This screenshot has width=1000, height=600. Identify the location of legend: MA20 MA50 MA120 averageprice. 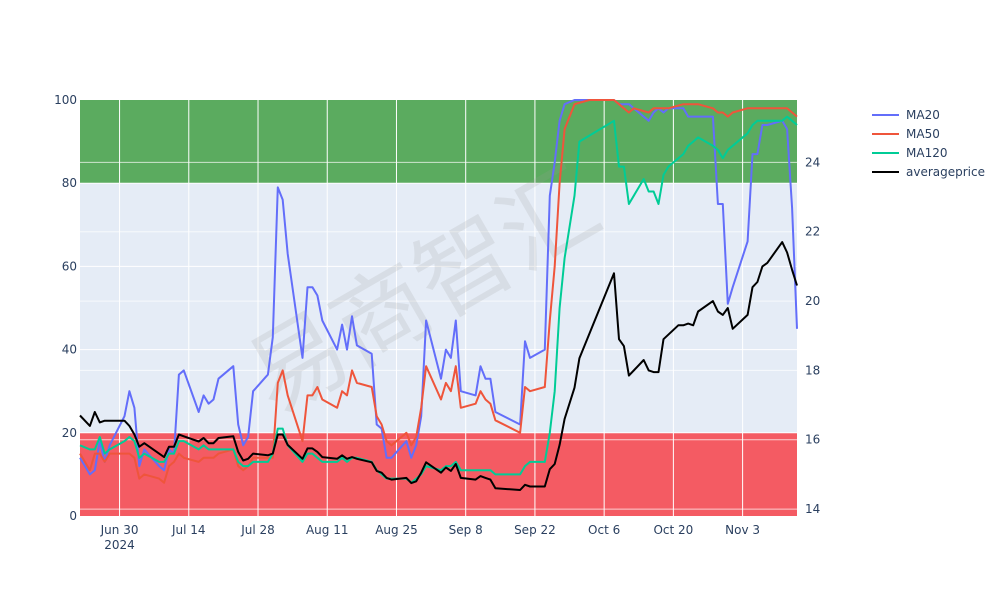
(928, 143).